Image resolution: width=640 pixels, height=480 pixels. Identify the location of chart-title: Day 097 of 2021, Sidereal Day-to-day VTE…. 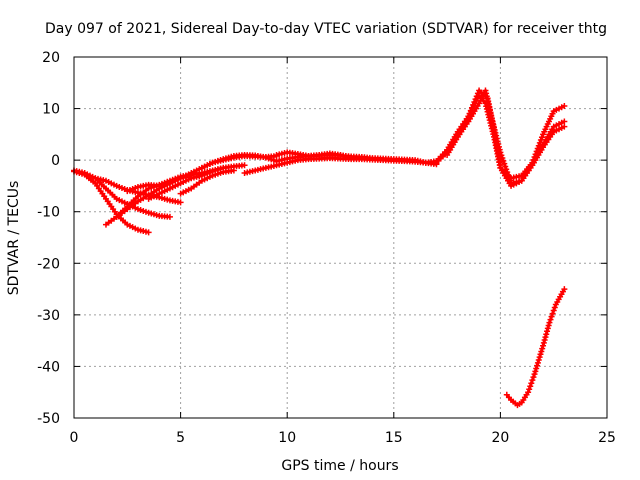
(326, 29).